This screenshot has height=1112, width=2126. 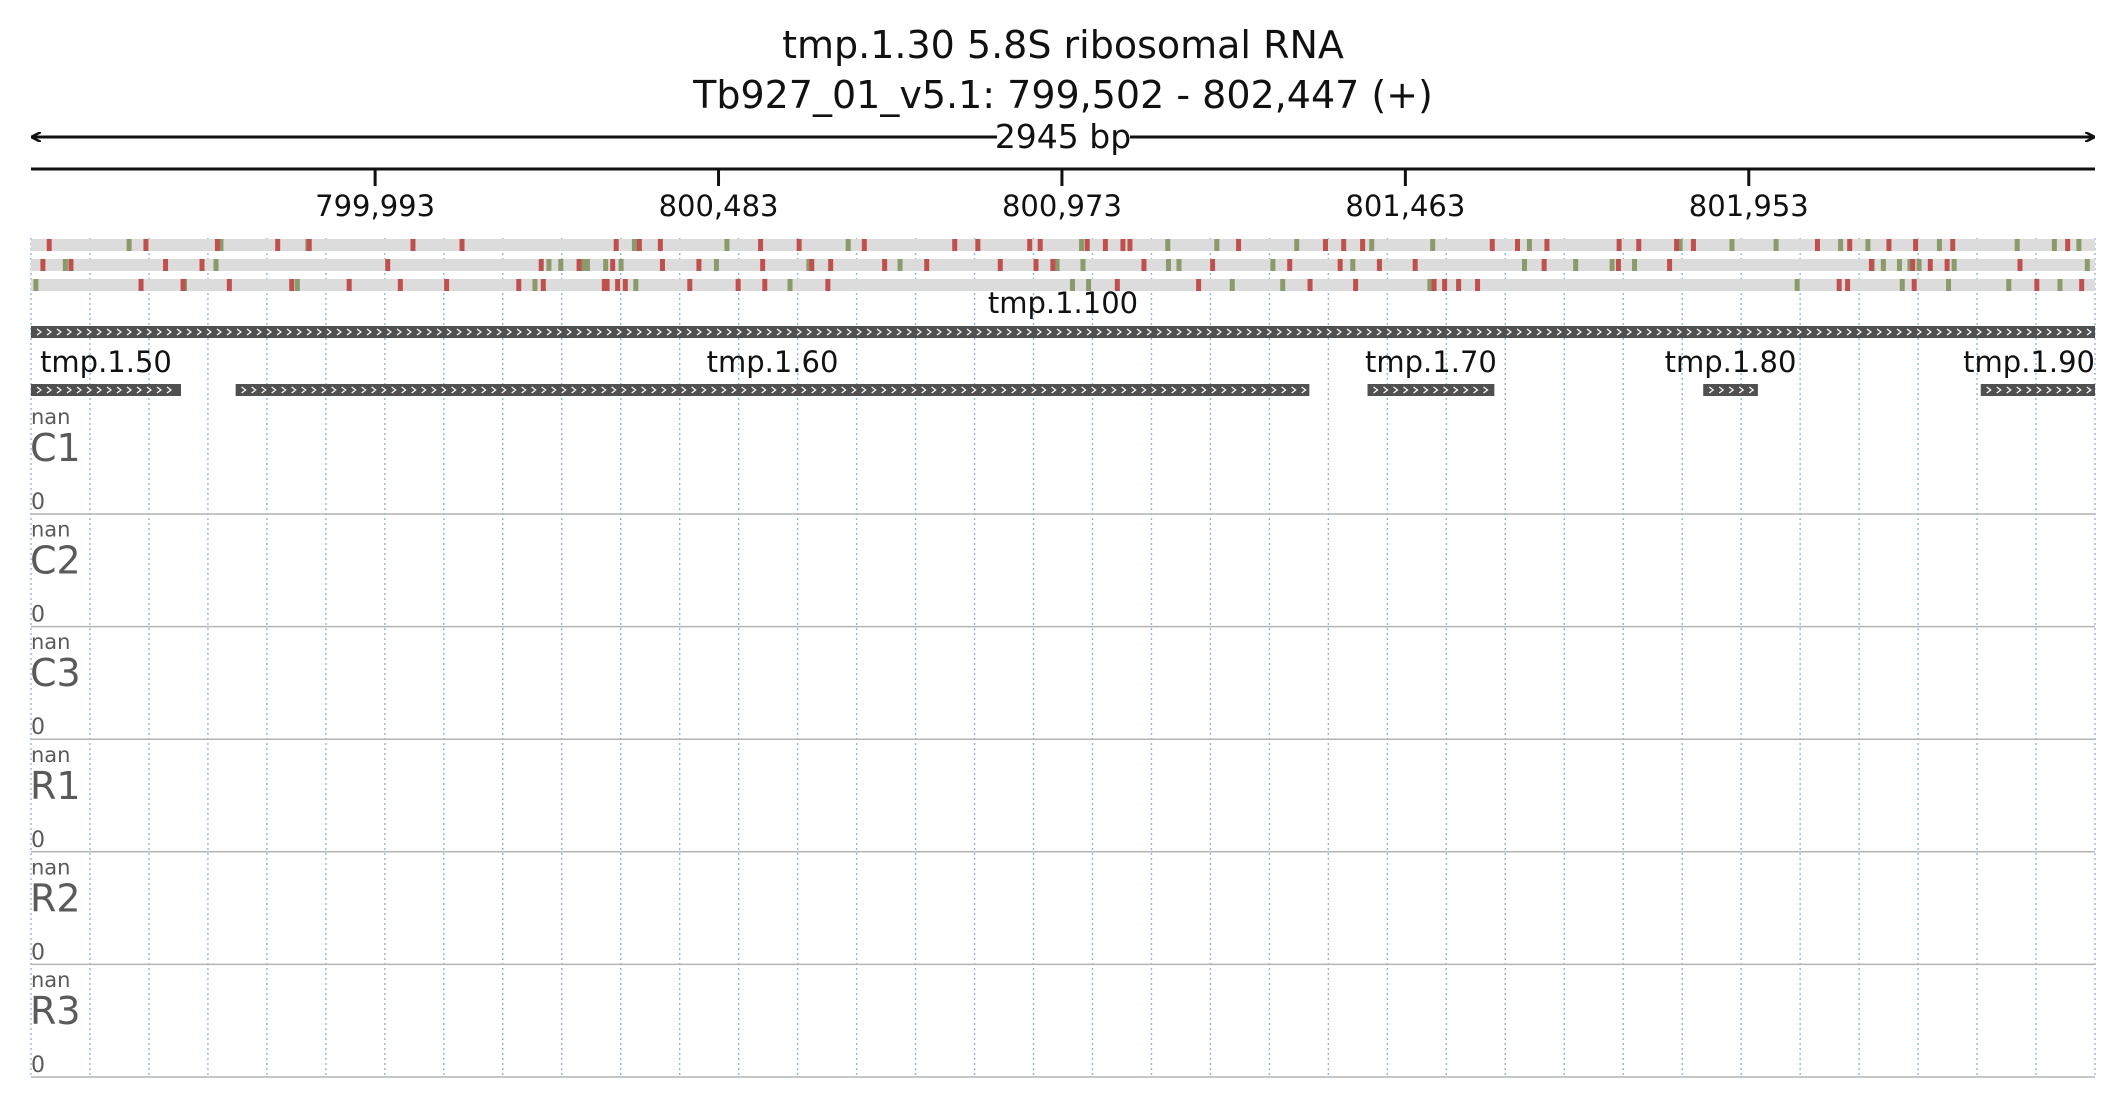 I want to click on track-name: C2, so click(x=55, y=561).